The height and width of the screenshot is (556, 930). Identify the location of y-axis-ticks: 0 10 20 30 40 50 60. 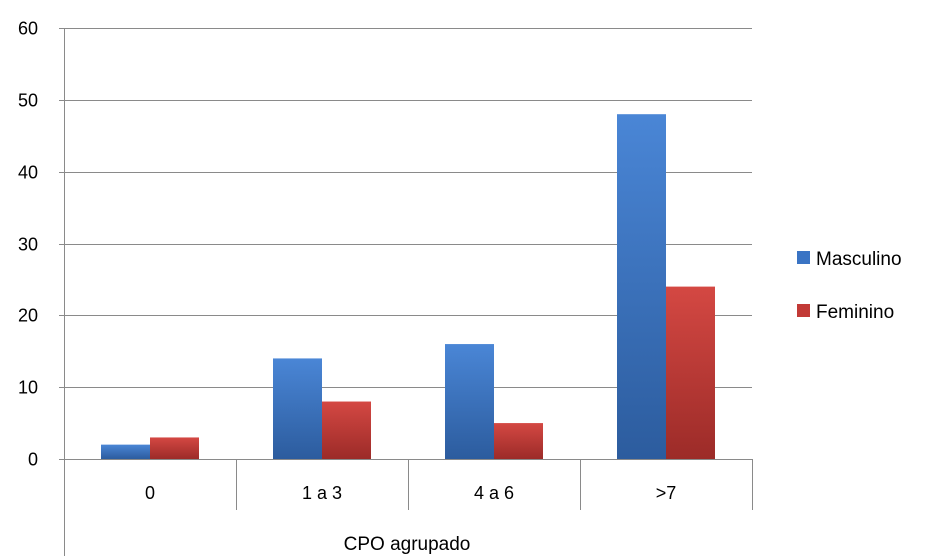
(28, 244).